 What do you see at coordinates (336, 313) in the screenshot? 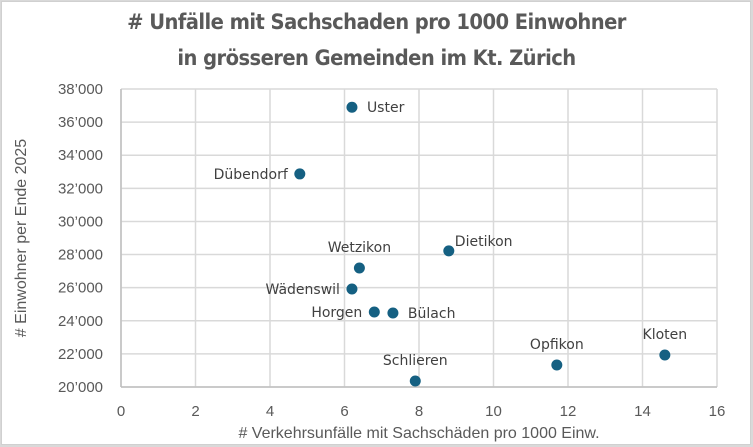
I see `data-label-horgen: Horgen` at bounding box center [336, 313].